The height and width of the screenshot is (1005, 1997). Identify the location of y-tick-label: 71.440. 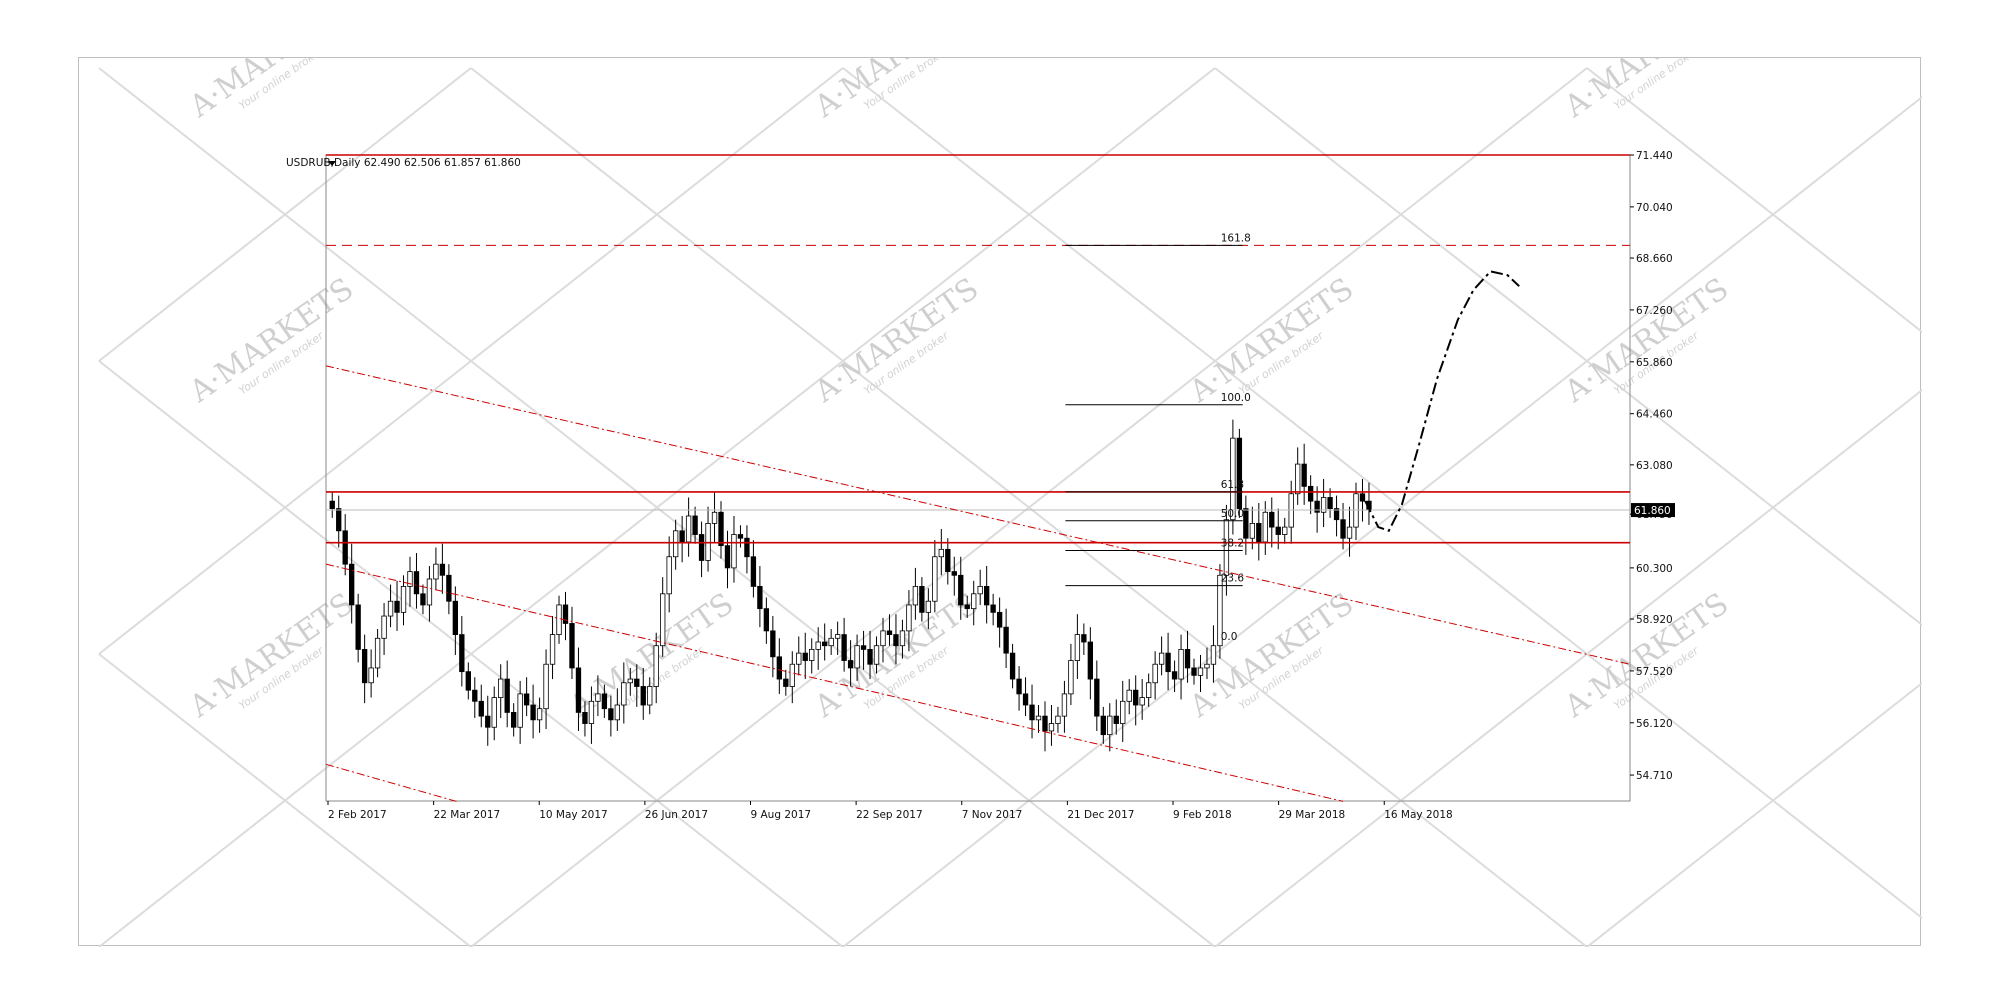
(1654, 156).